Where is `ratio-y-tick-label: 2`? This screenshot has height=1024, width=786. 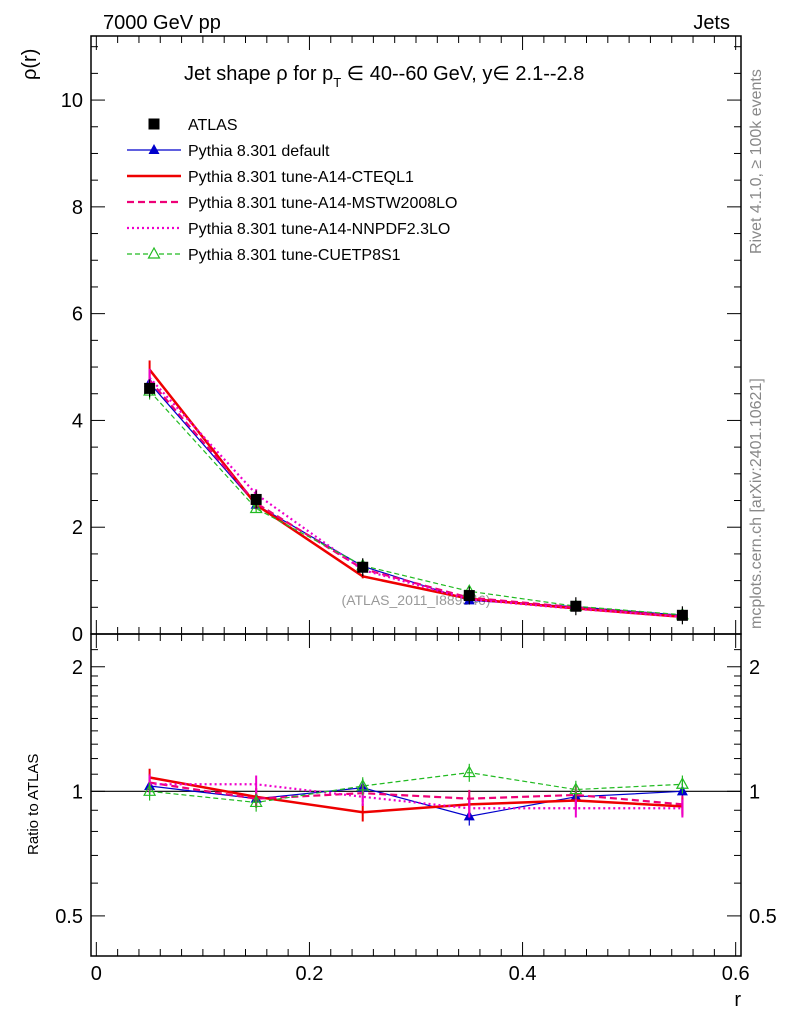 ratio-y-tick-label: 2 is located at coordinates (77, 668).